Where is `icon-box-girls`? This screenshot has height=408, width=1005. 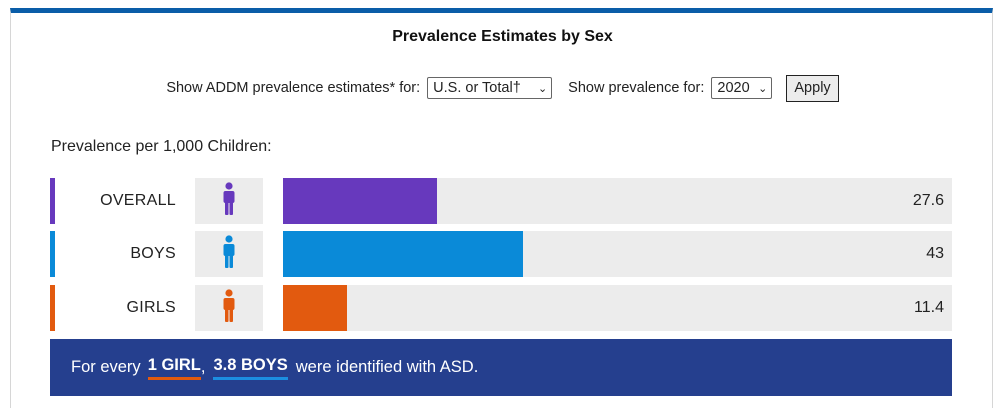
icon-box-girls is located at coordinates (229, 308).